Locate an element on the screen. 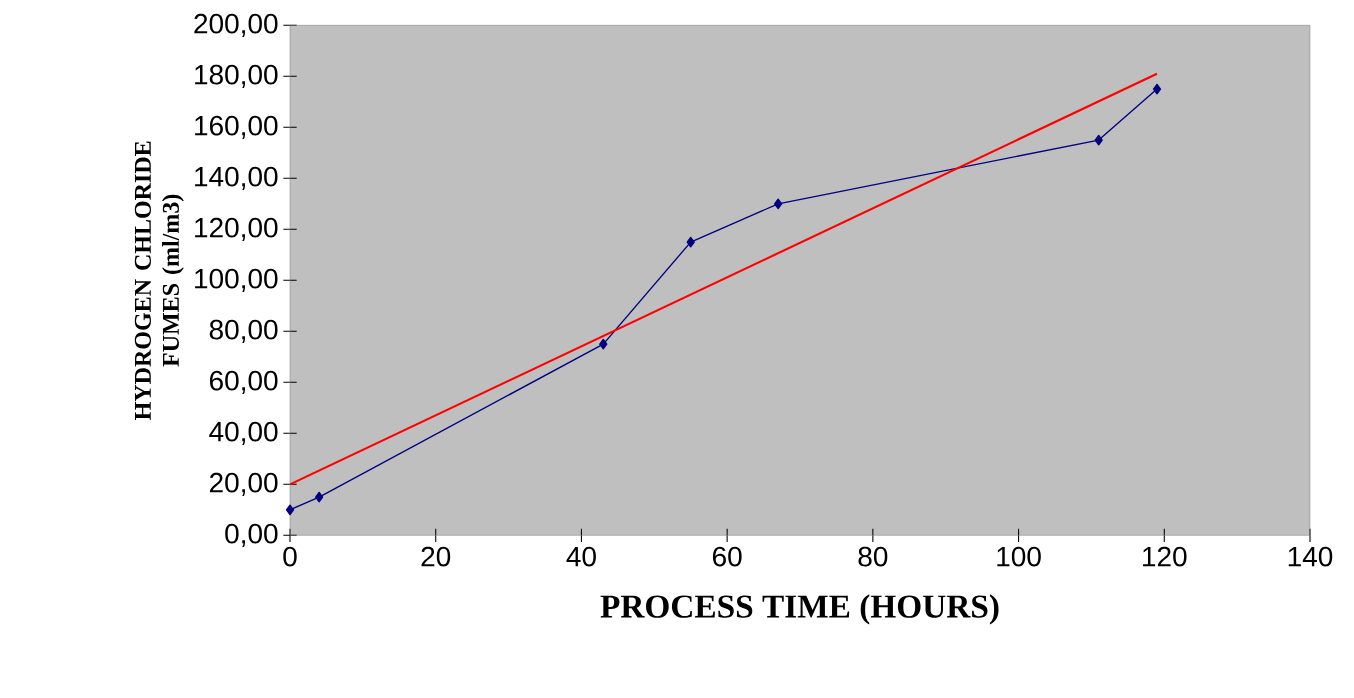  y-tick-label: 160,00 is located at coordinates (236, 127).